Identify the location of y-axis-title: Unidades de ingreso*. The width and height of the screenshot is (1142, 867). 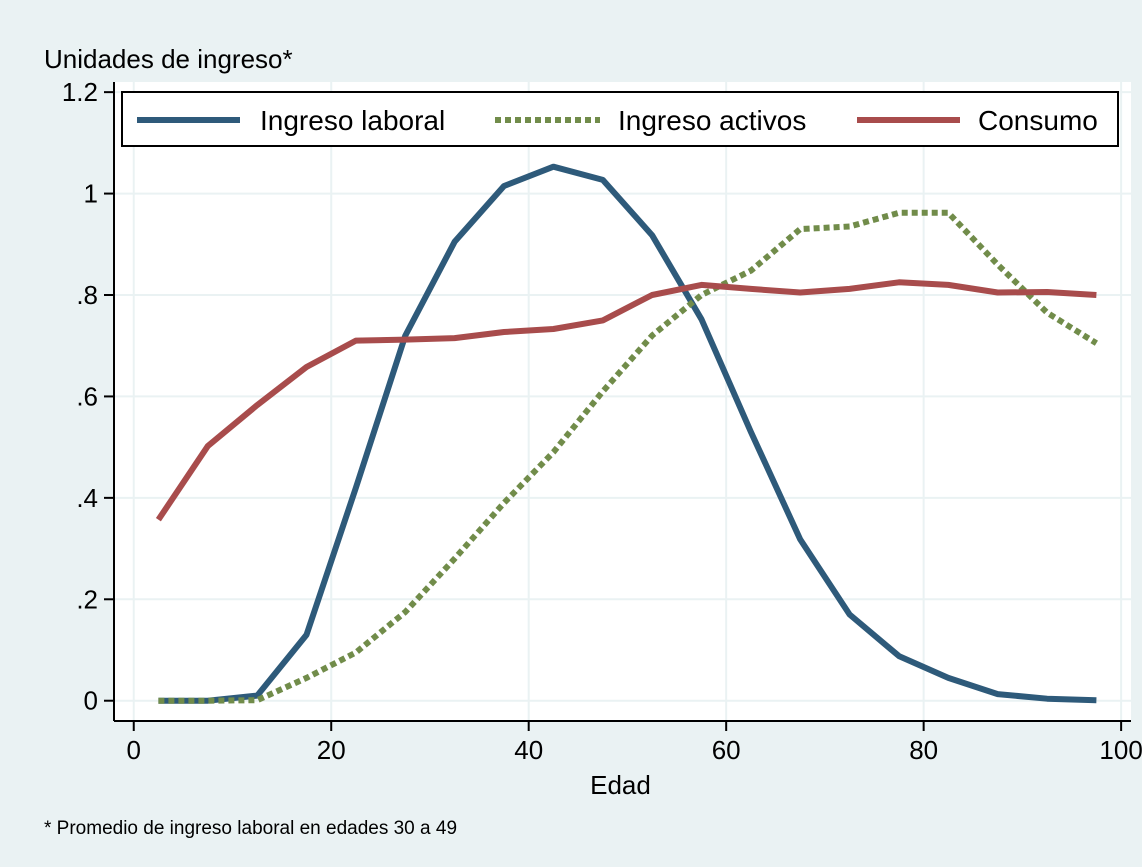
(168, 59).